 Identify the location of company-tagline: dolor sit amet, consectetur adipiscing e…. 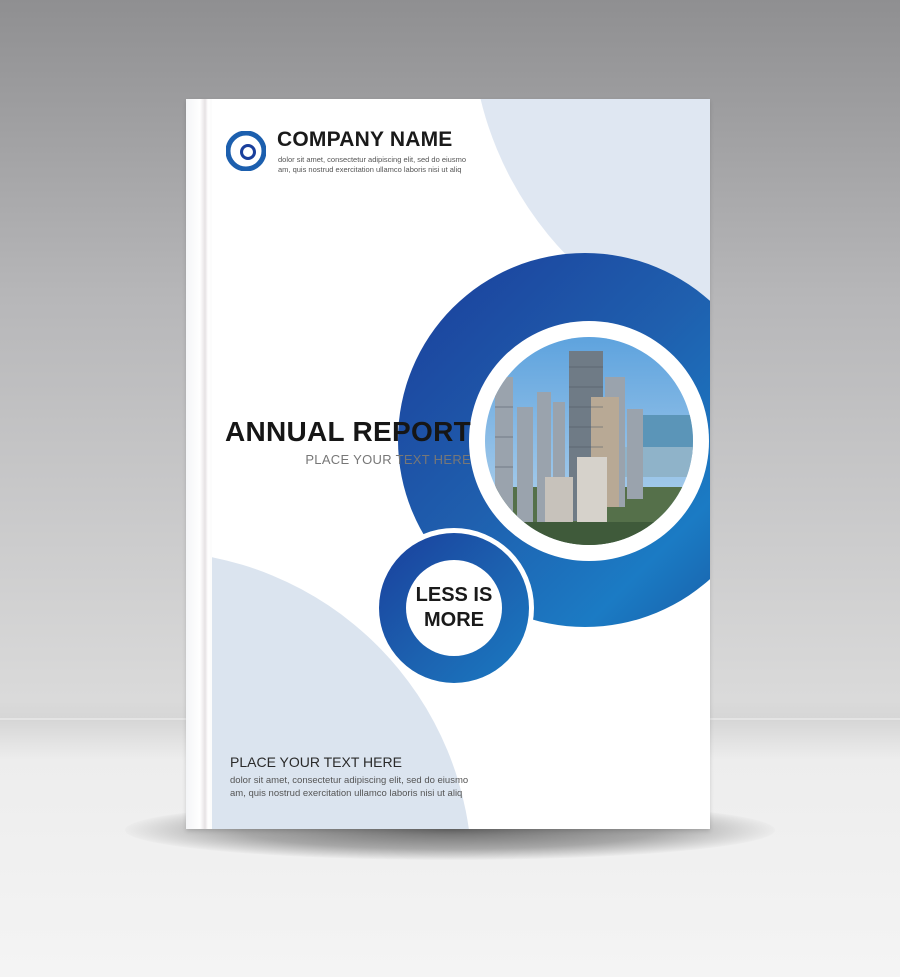
(372, 164).